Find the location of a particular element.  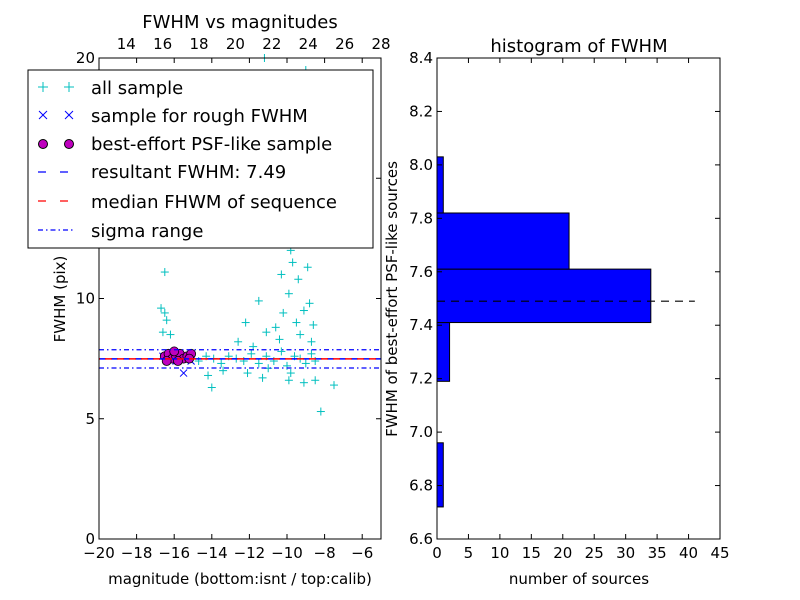

scatter-x-tick-label: −12 is located at coordinates (250, 553).